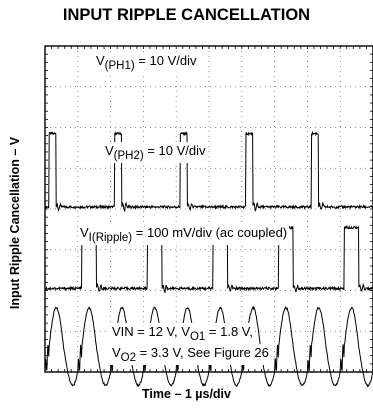  I want to click on conditions-annotation-1: VIN = 12 V, VO1 = 1.8 V,, so click(182, 333).